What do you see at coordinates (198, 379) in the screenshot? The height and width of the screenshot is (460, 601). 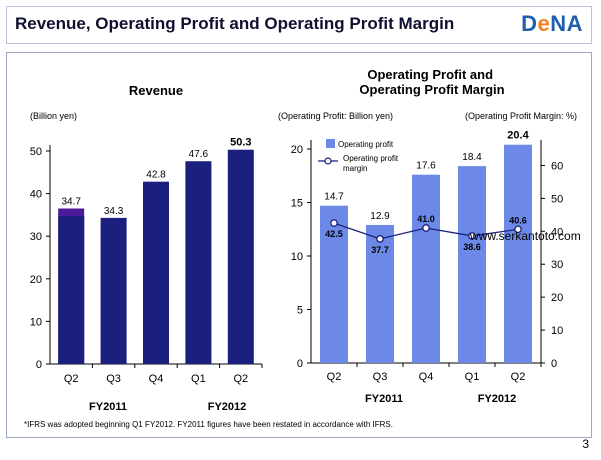 I see `revenue-x-tick-label: Q1` at bounding box center [198, 379].